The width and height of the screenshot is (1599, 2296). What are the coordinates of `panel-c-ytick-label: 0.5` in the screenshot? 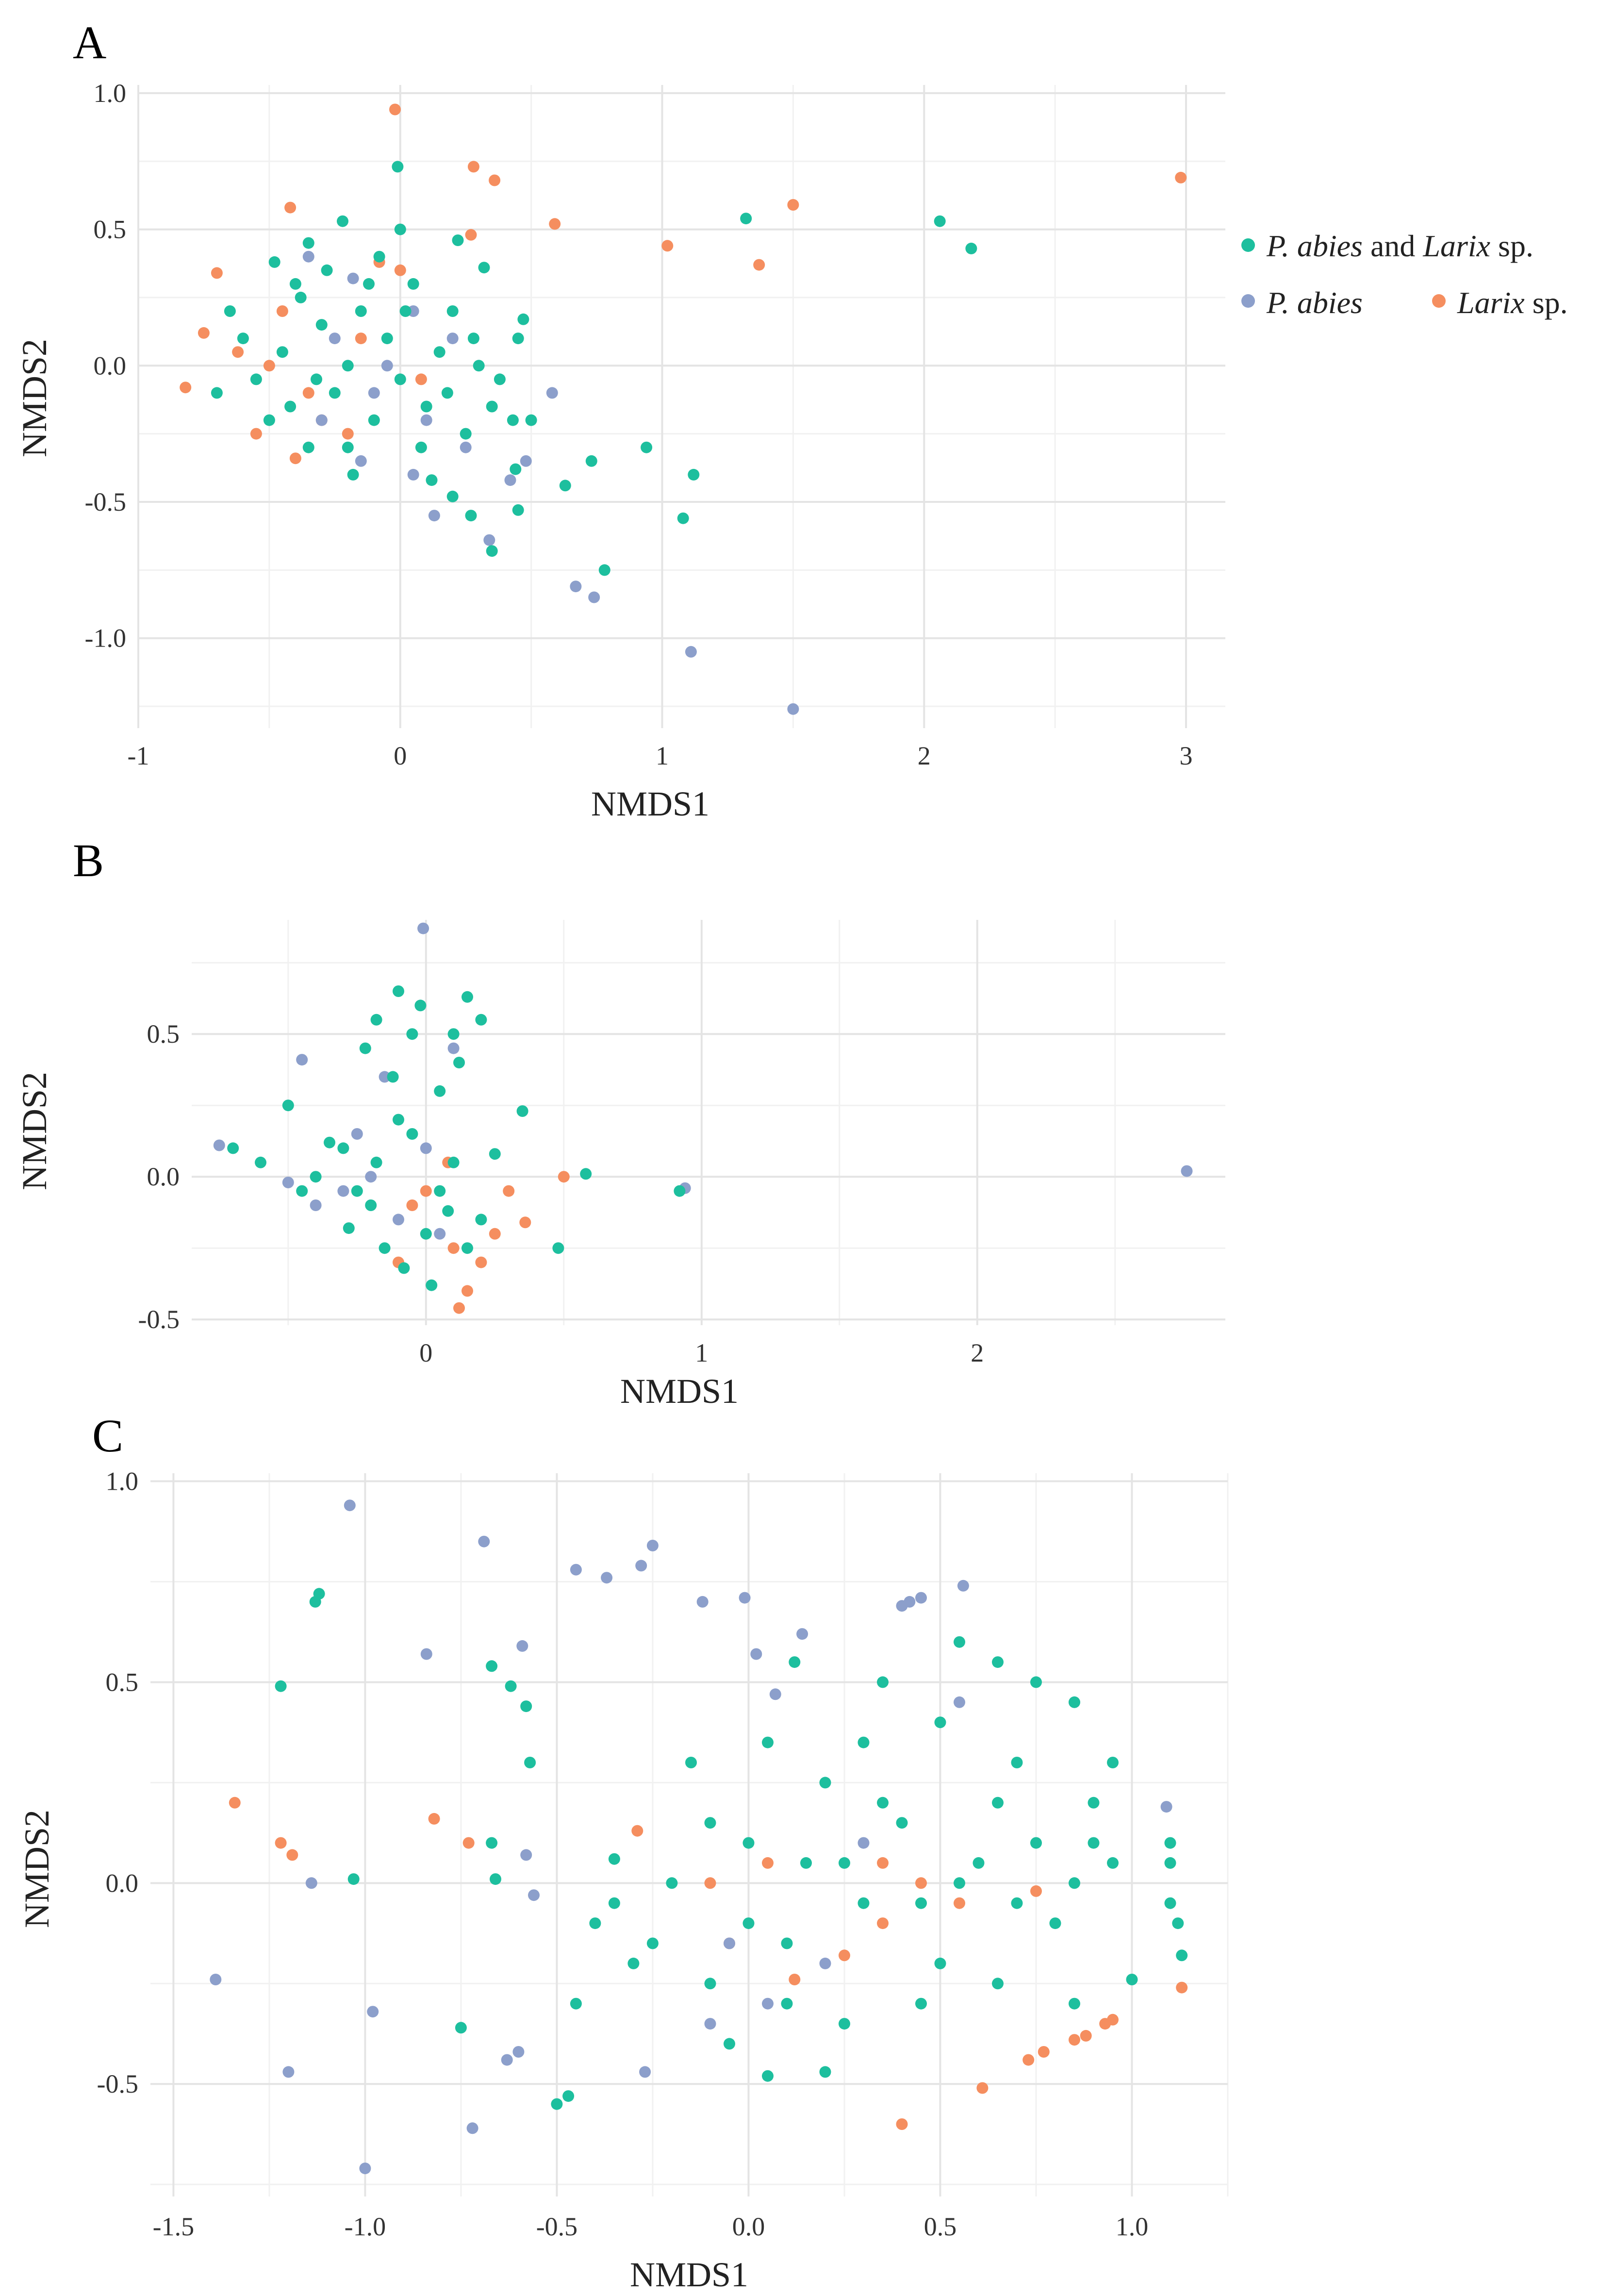 It's located at (122, 1682).